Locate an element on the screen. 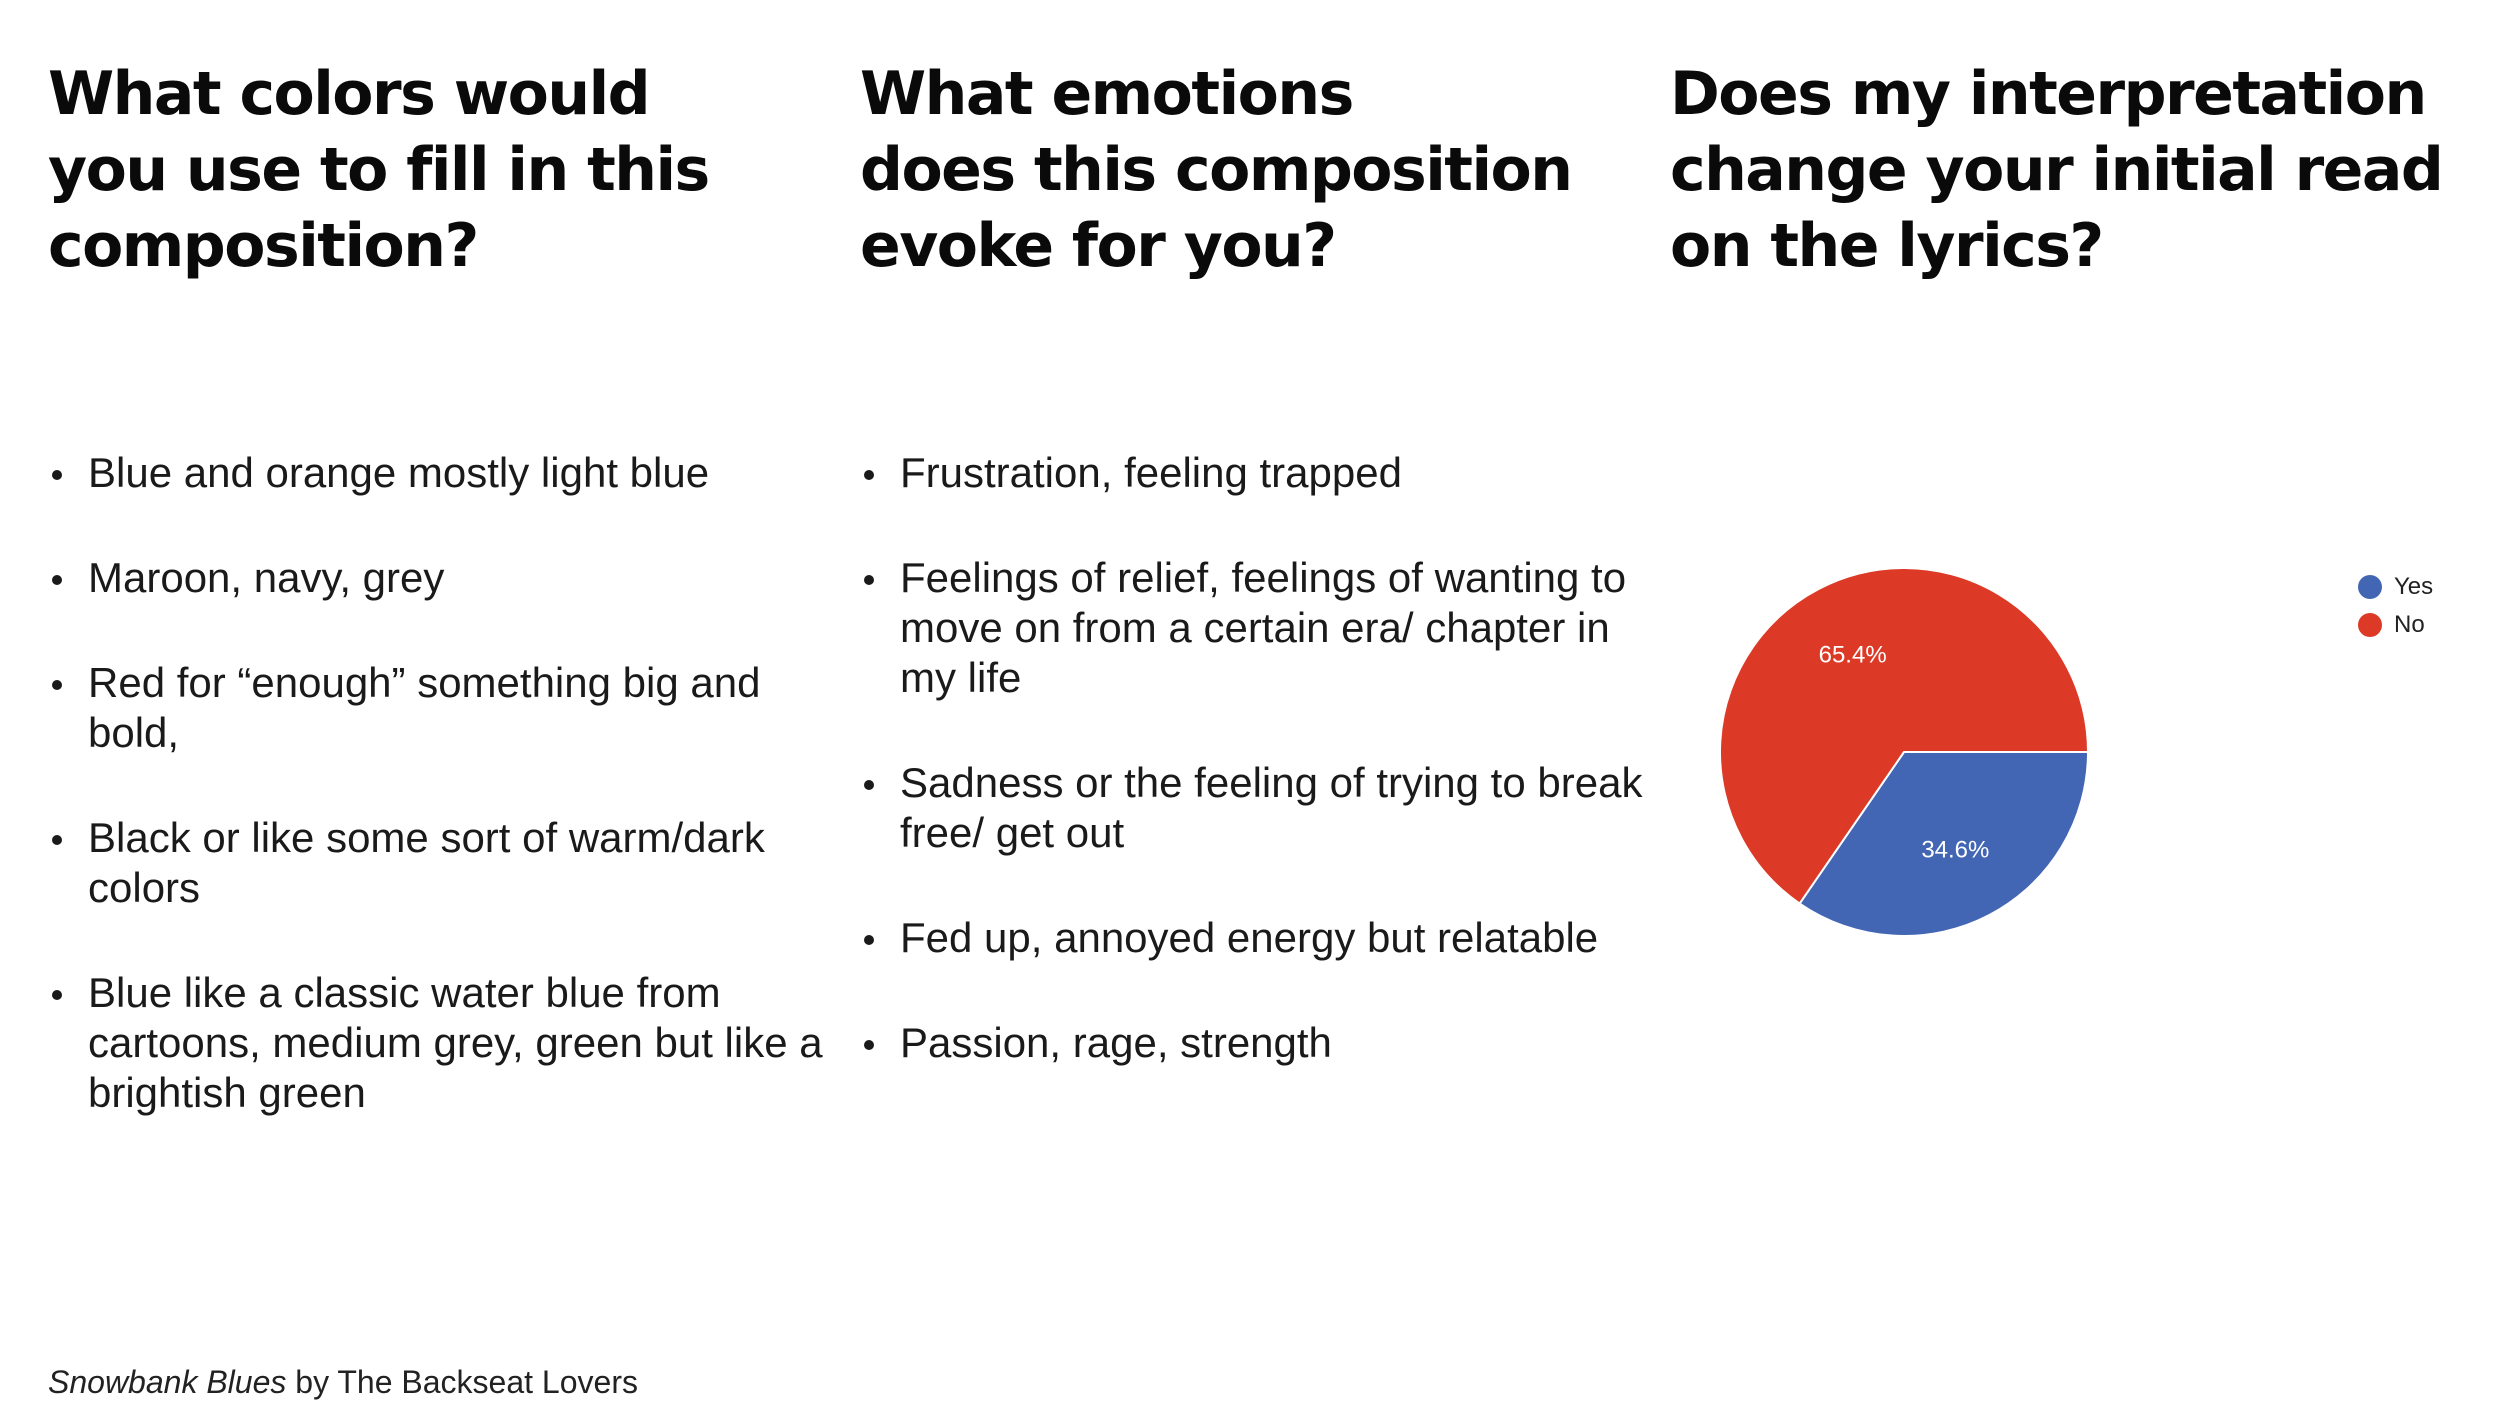 This screenshot has height=1406, width=2500. list-item: Blue and orange mostly light blue is located at coordinates (443, 473).